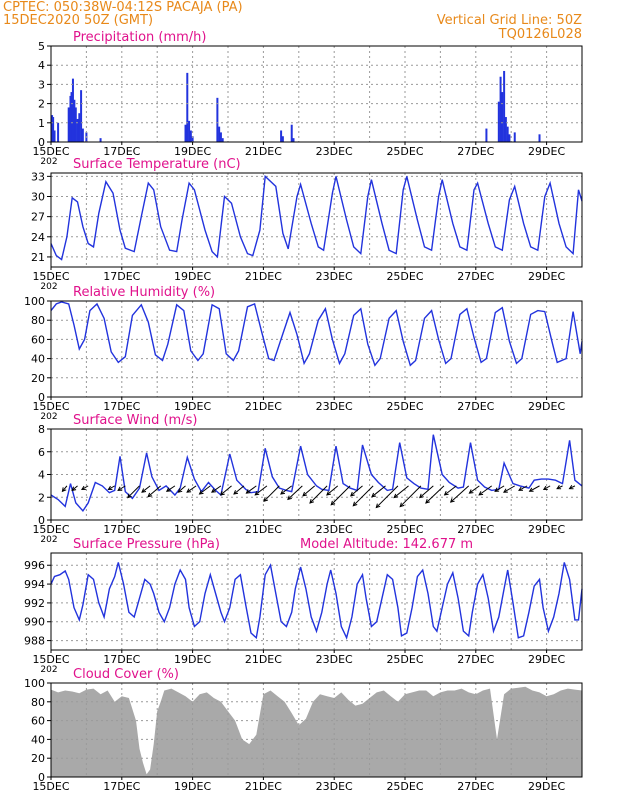 The width and height of the screenshot is (618, 800). What do you see at coordinates (38, 758) in the screenshot?
I see `y-tick-label: 20` at bounding box center [38, 758].